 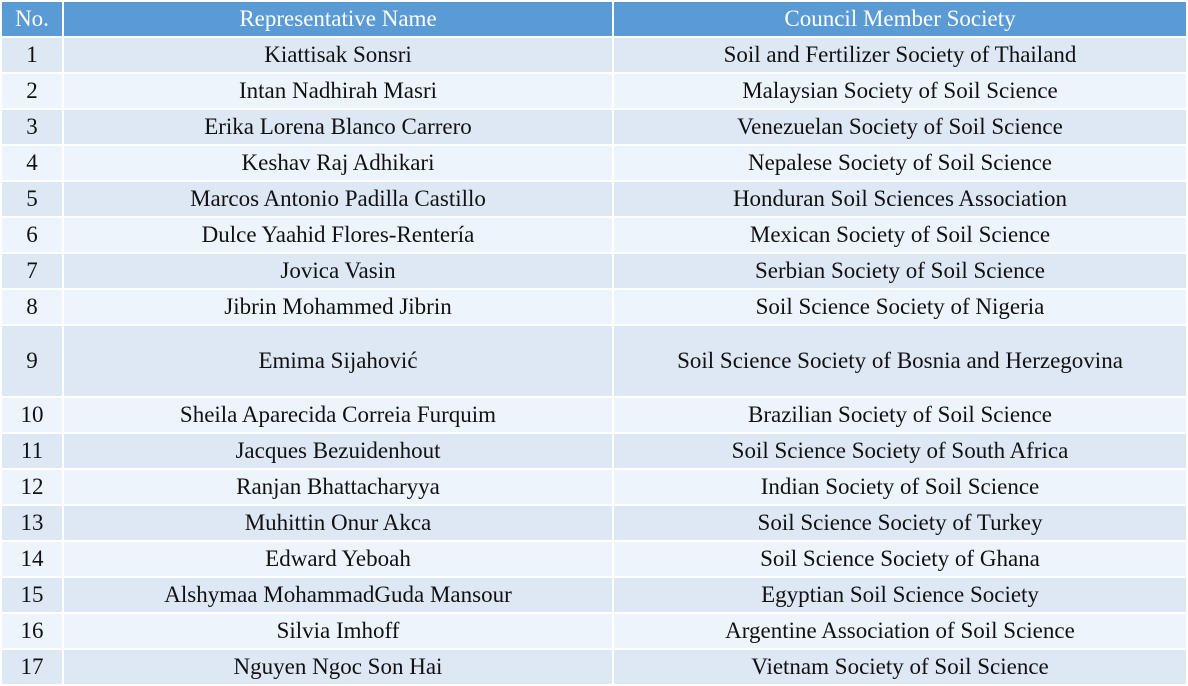 I want to click on cell-representative-name: Erika Lorena Blanco Carrero, so click(x=338, y=127).